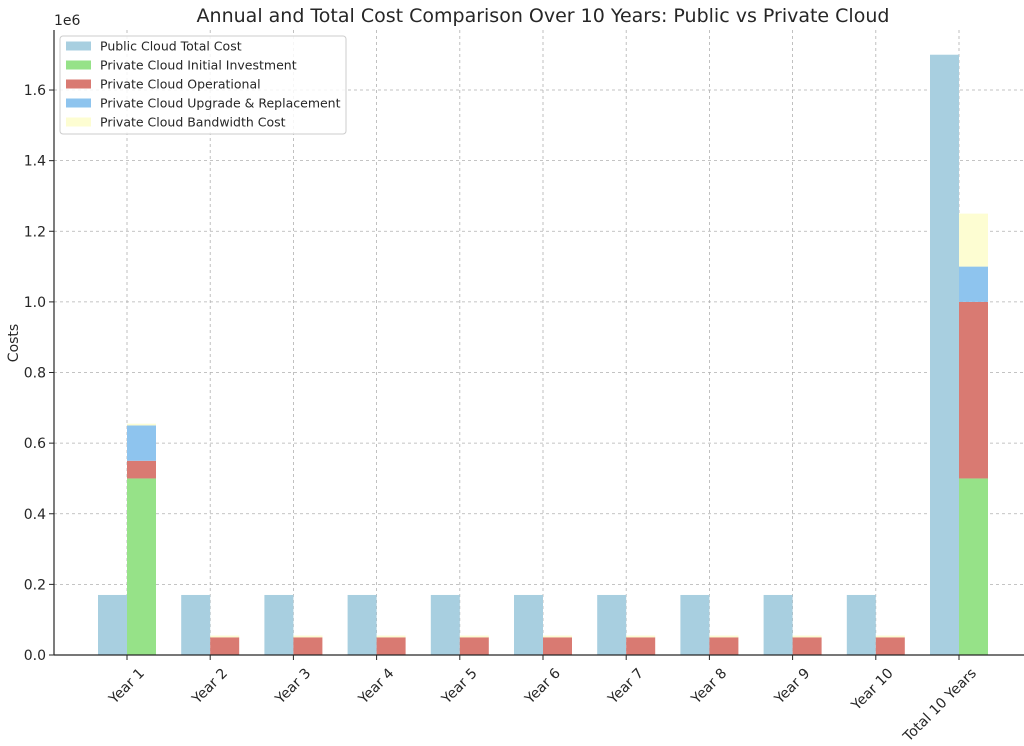 The width and height of the screenshot is (1024, 746). Describe the element at coordinates (35, 162) in the screenshot. I see `y-tick-label: 1.4` at that location.